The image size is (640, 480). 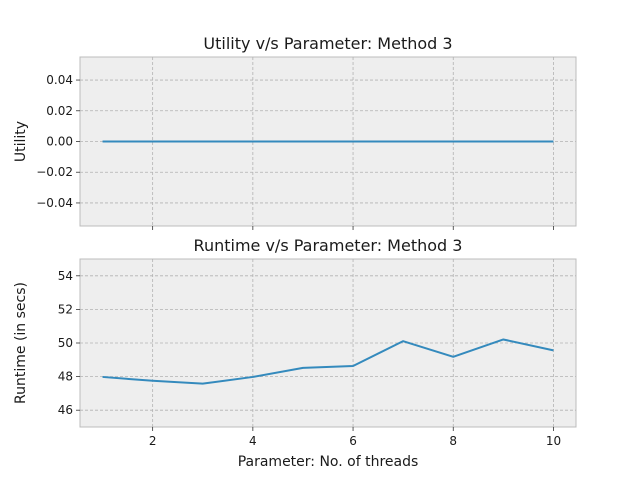 I want to click on subplot-title: Utility v/s Parameter: Method 3, so click(x=327, y=43).